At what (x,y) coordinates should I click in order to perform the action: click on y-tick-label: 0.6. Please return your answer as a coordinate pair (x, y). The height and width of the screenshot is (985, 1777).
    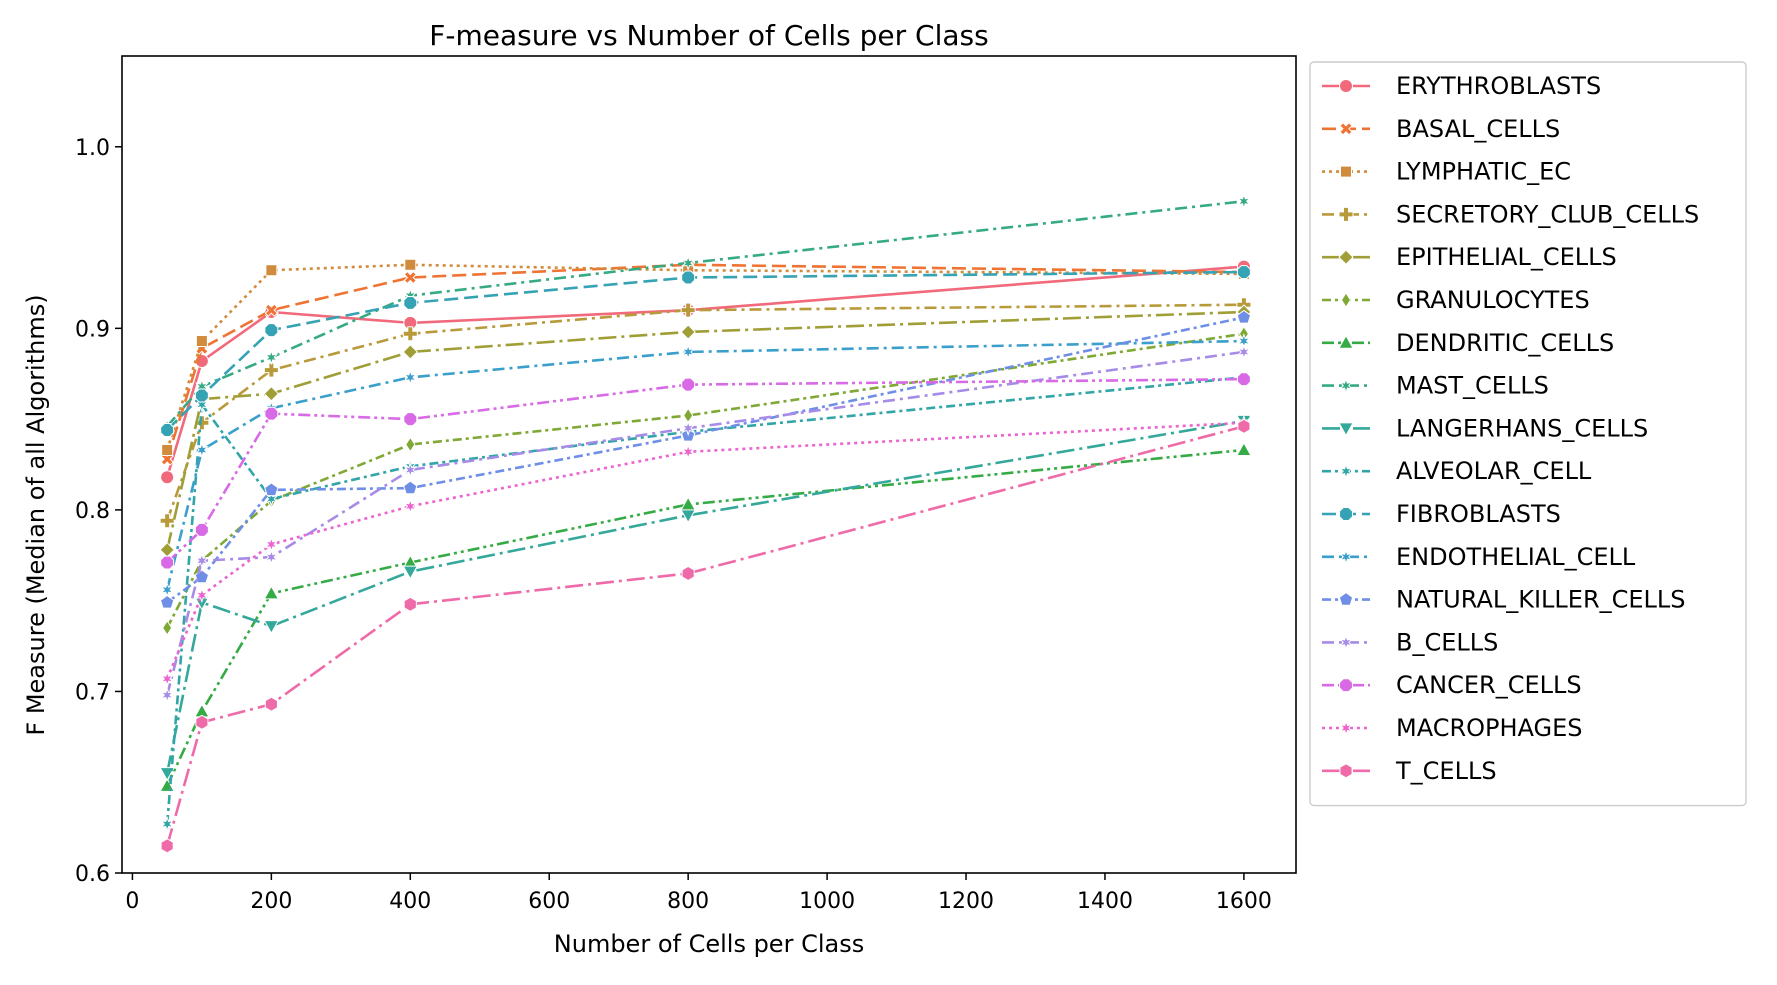
    Looking at the image, I should click on (92, 874).